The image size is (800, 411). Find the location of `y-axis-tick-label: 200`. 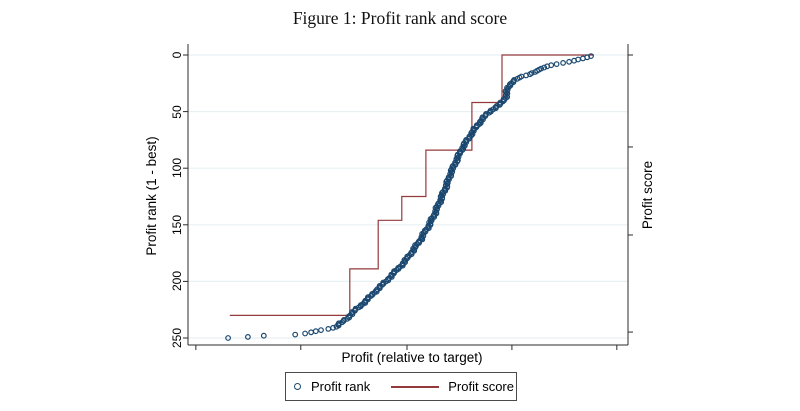

y-axis-tick-label: 200 is located at coordinates (177, 281).